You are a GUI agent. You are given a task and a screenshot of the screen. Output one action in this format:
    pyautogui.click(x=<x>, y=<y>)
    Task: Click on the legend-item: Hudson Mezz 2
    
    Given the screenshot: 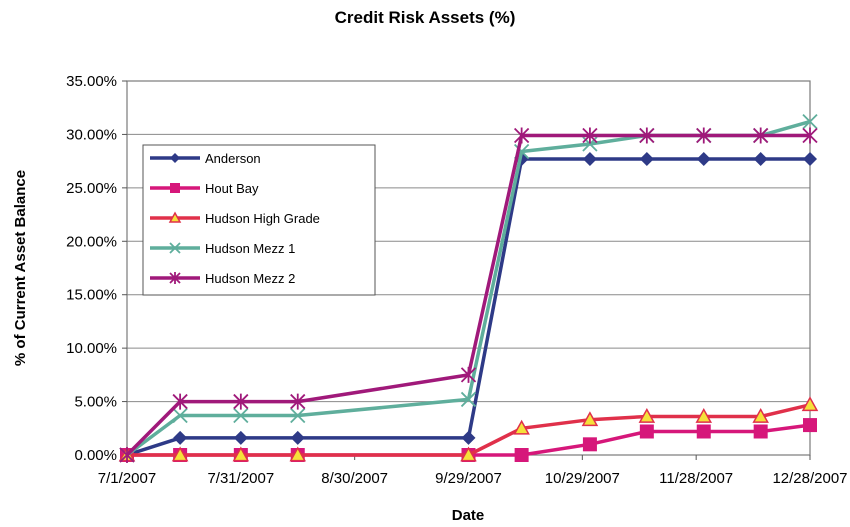 What is the action you would take?
    pyautogui.click(x=222, y=278)
    